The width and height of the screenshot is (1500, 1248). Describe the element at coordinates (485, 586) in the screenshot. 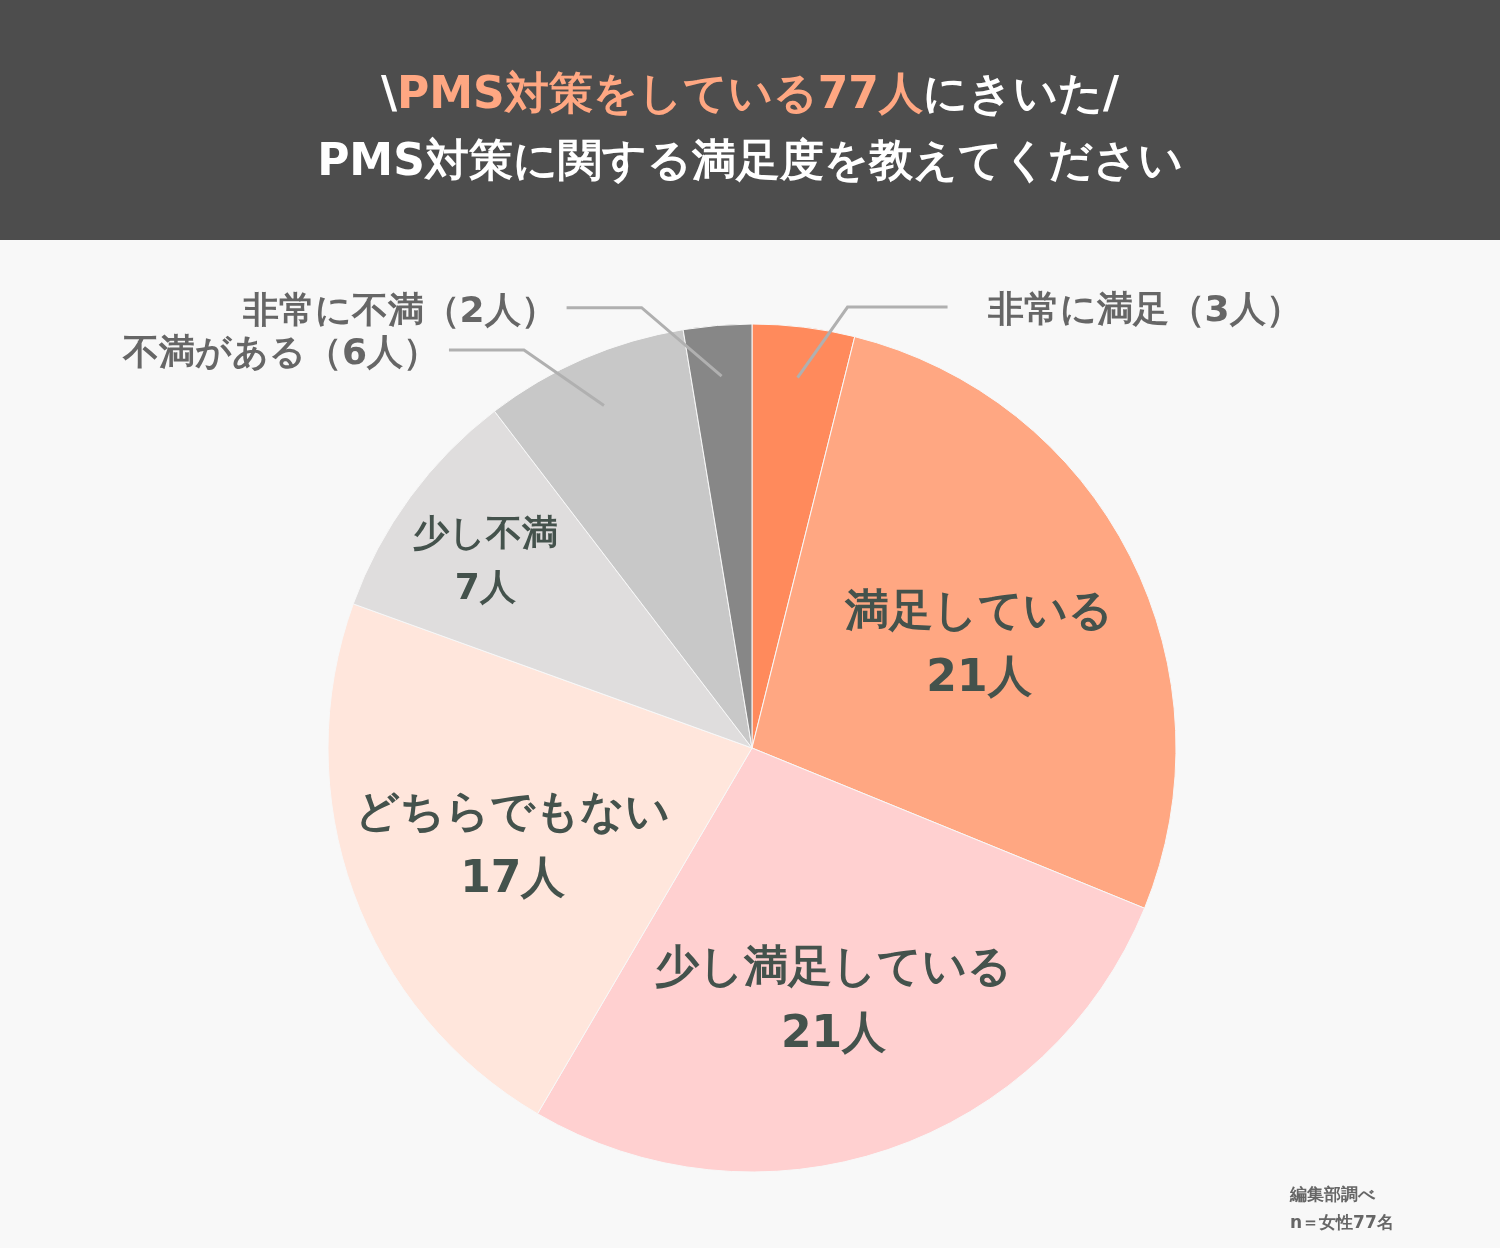

I see `data-label: 7人` at that location.